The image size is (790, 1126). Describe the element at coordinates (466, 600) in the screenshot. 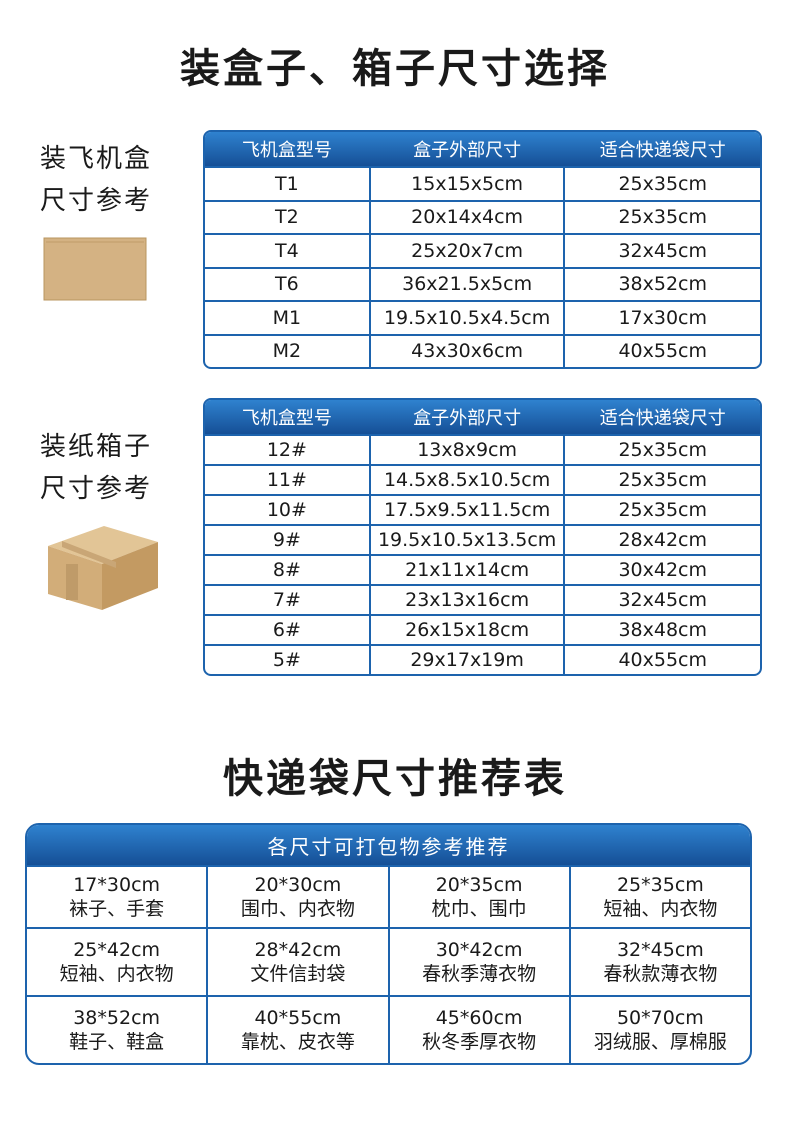

I see `table-cell: 23x13x16cm` at that location.